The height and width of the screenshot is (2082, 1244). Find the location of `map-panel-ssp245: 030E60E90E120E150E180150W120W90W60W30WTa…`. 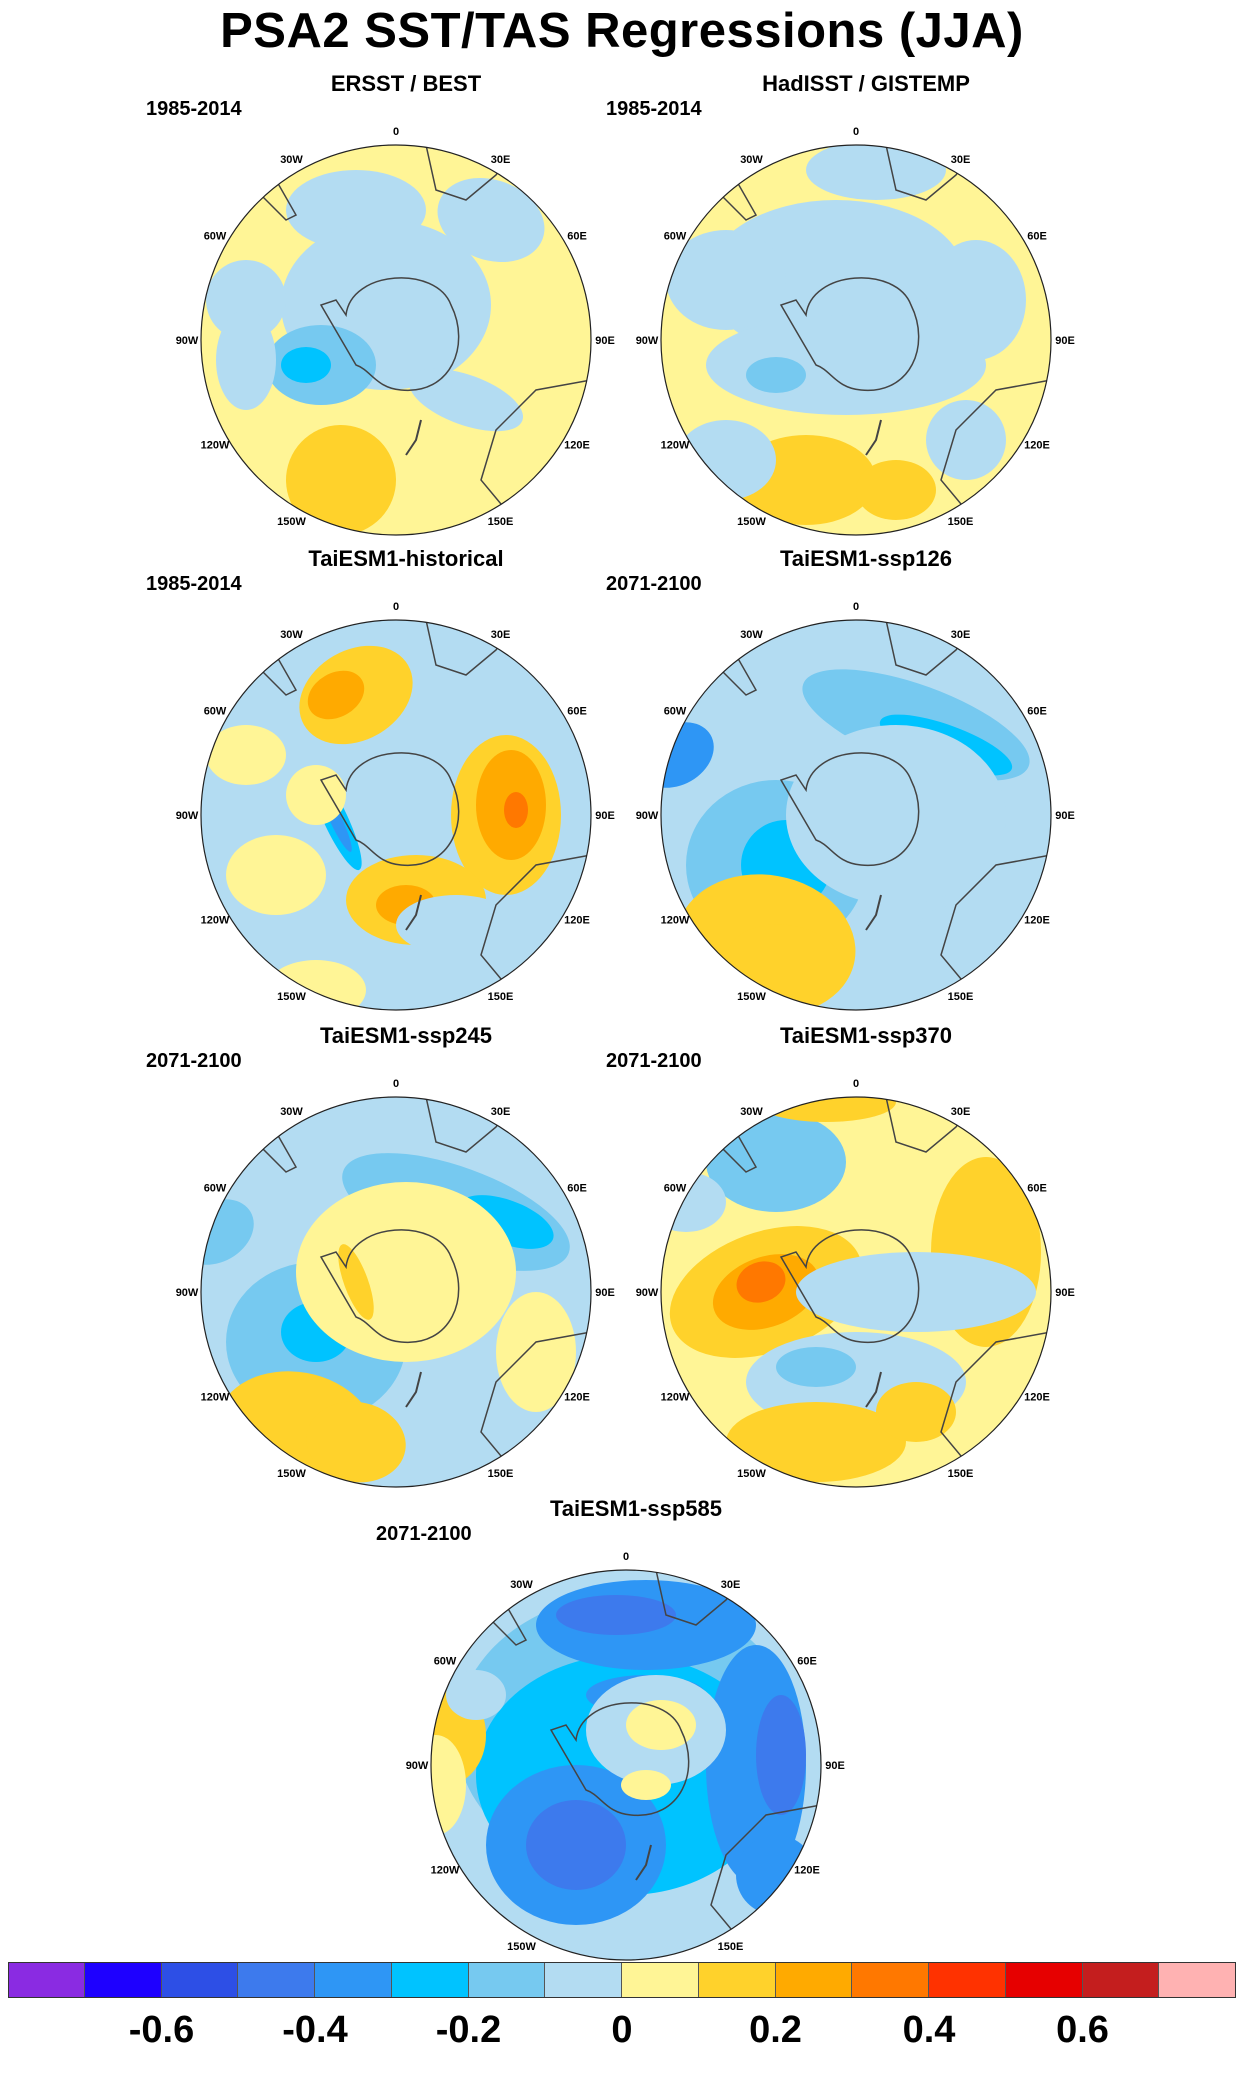

map-panel-ssp245: 030E60E90E120E150E180150W120W90W60W30WTa… is located at coordinates (406, 1257).